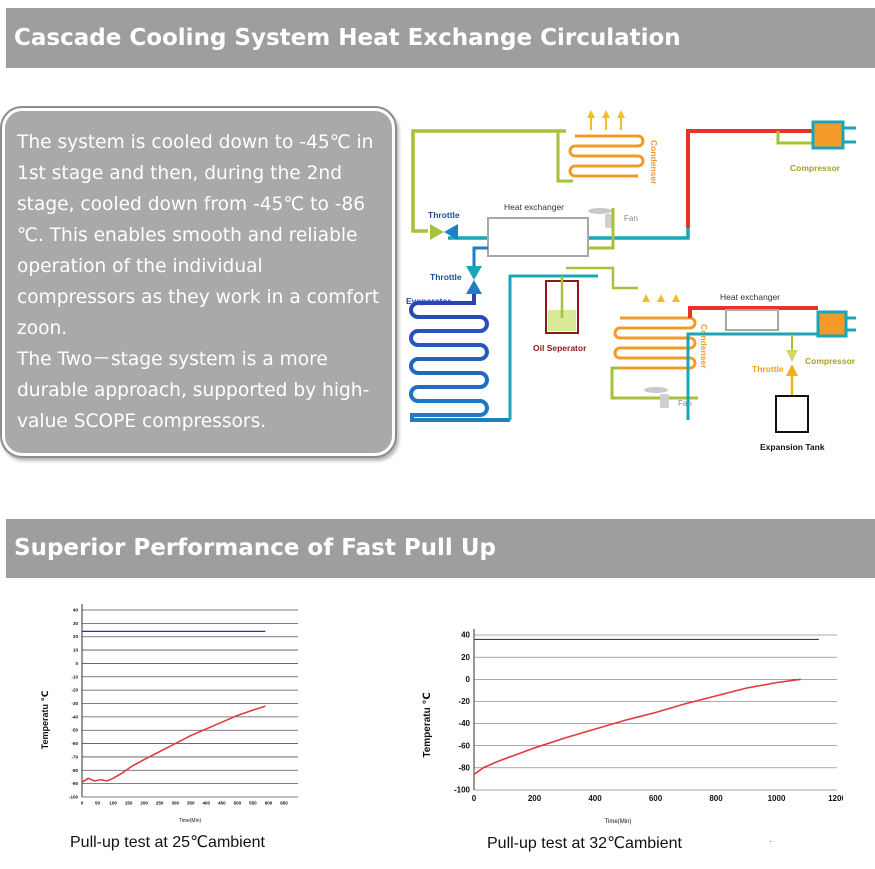 This screenshot has height=869, width=875. Describe the element at coordinates (74, 783) in the screenshot. I see `y-tick-label: -90` at that location.